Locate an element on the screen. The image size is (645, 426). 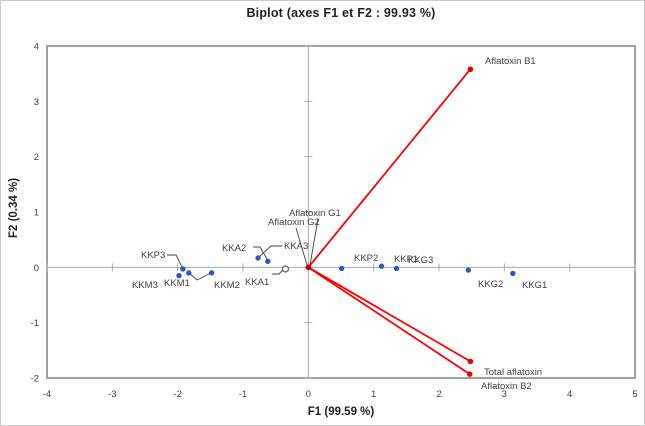
vector-aflatoxin-b1 is located at coordinates (389, 168).